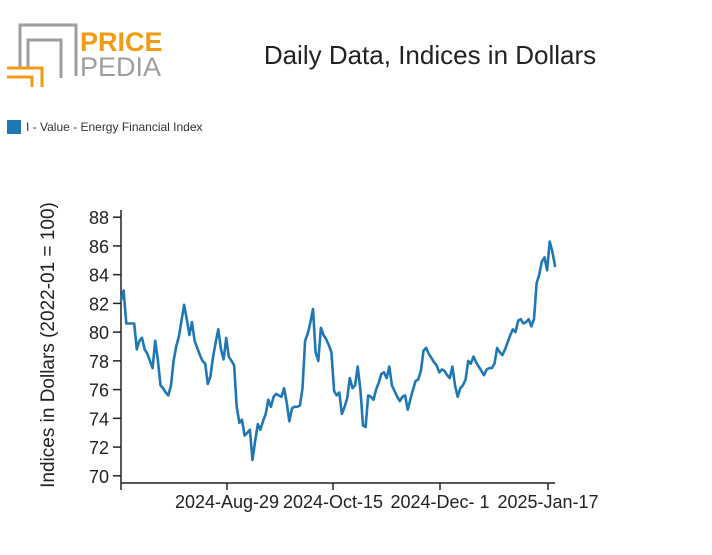 The image size is (712, 555). I want to click on legend: I - Value - Energy Financial Index, so click(105, 127).